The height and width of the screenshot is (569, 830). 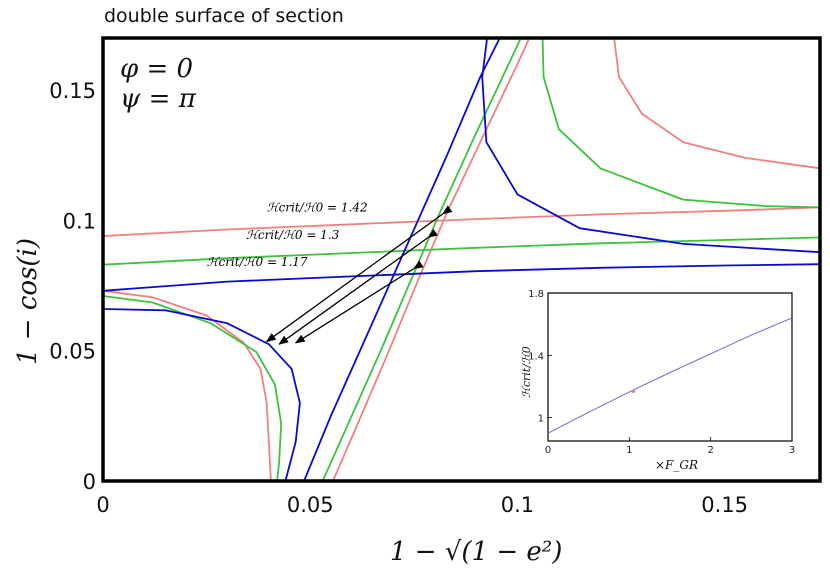 I want to click on inset-x-tick-label-1: 1, so click(x=629, y=450).